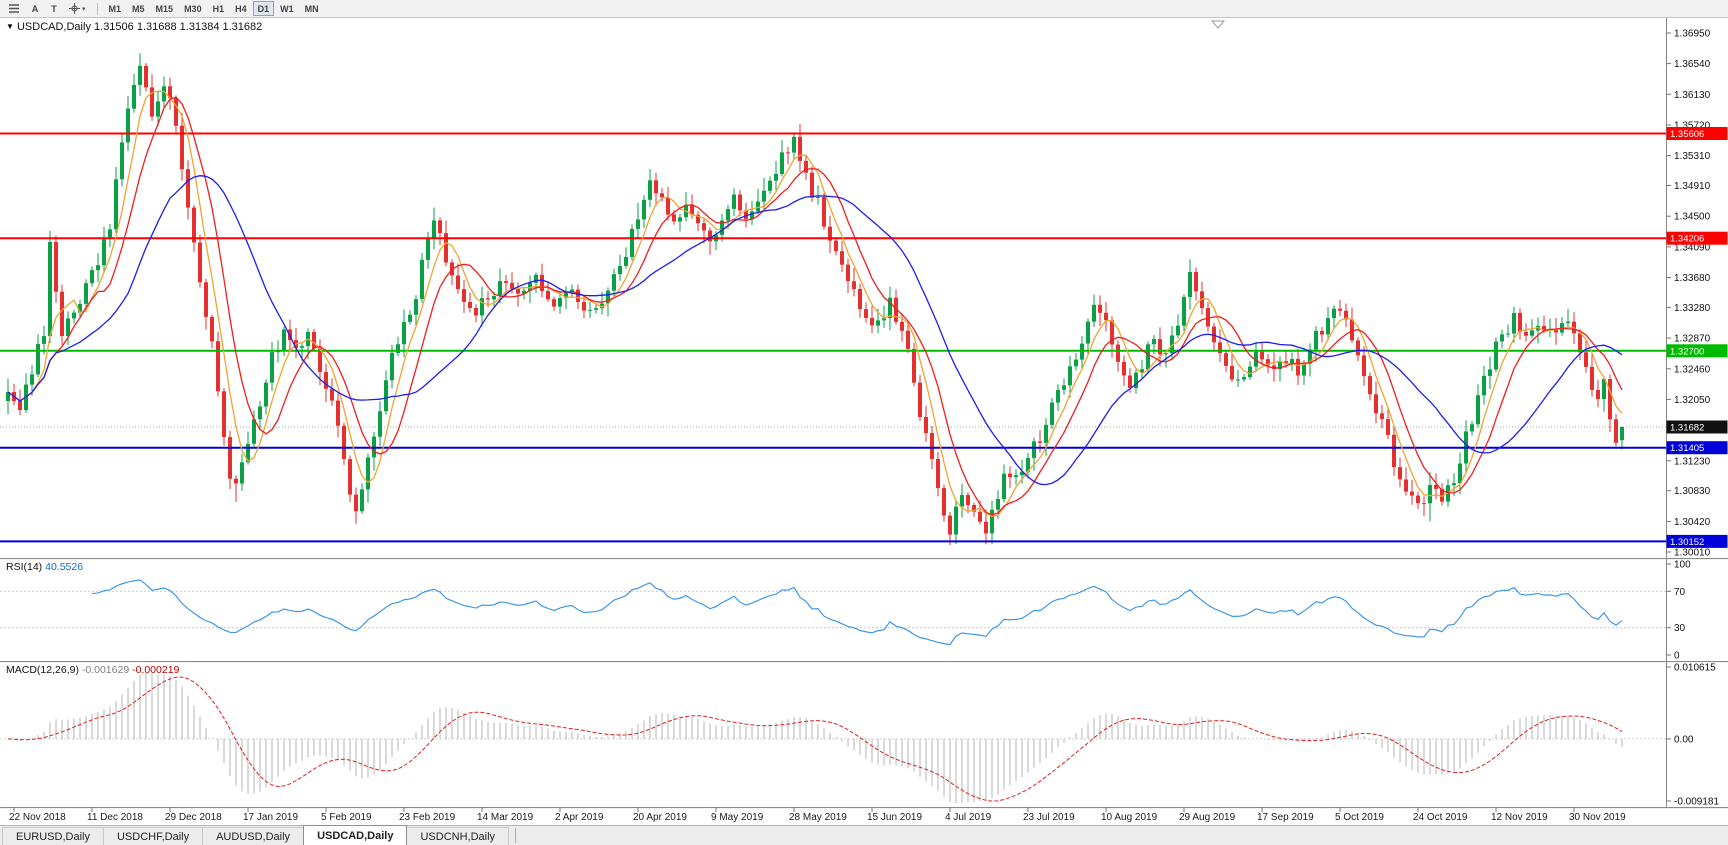 Image resolution: width=1728 pixels, height=845 pixels. Describe the element at coordinates (97, 8) in the screenshot. I see `toolbar-separator` at that location.